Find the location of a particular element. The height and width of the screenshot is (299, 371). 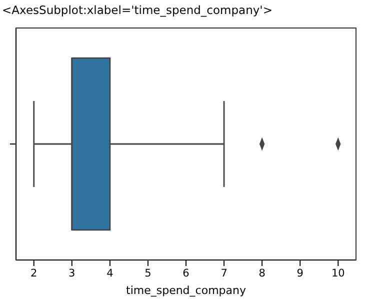

x-tick-label: 3 is located at coordinates (72, 273).